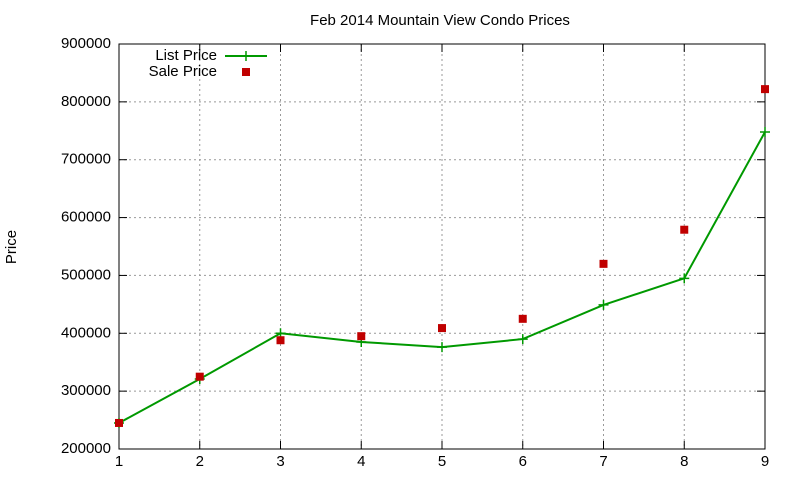  What do you see at coordinates (361, 461) in the screenshot?
I see `x-tick-label: 4` at bounding box center [361, 461].